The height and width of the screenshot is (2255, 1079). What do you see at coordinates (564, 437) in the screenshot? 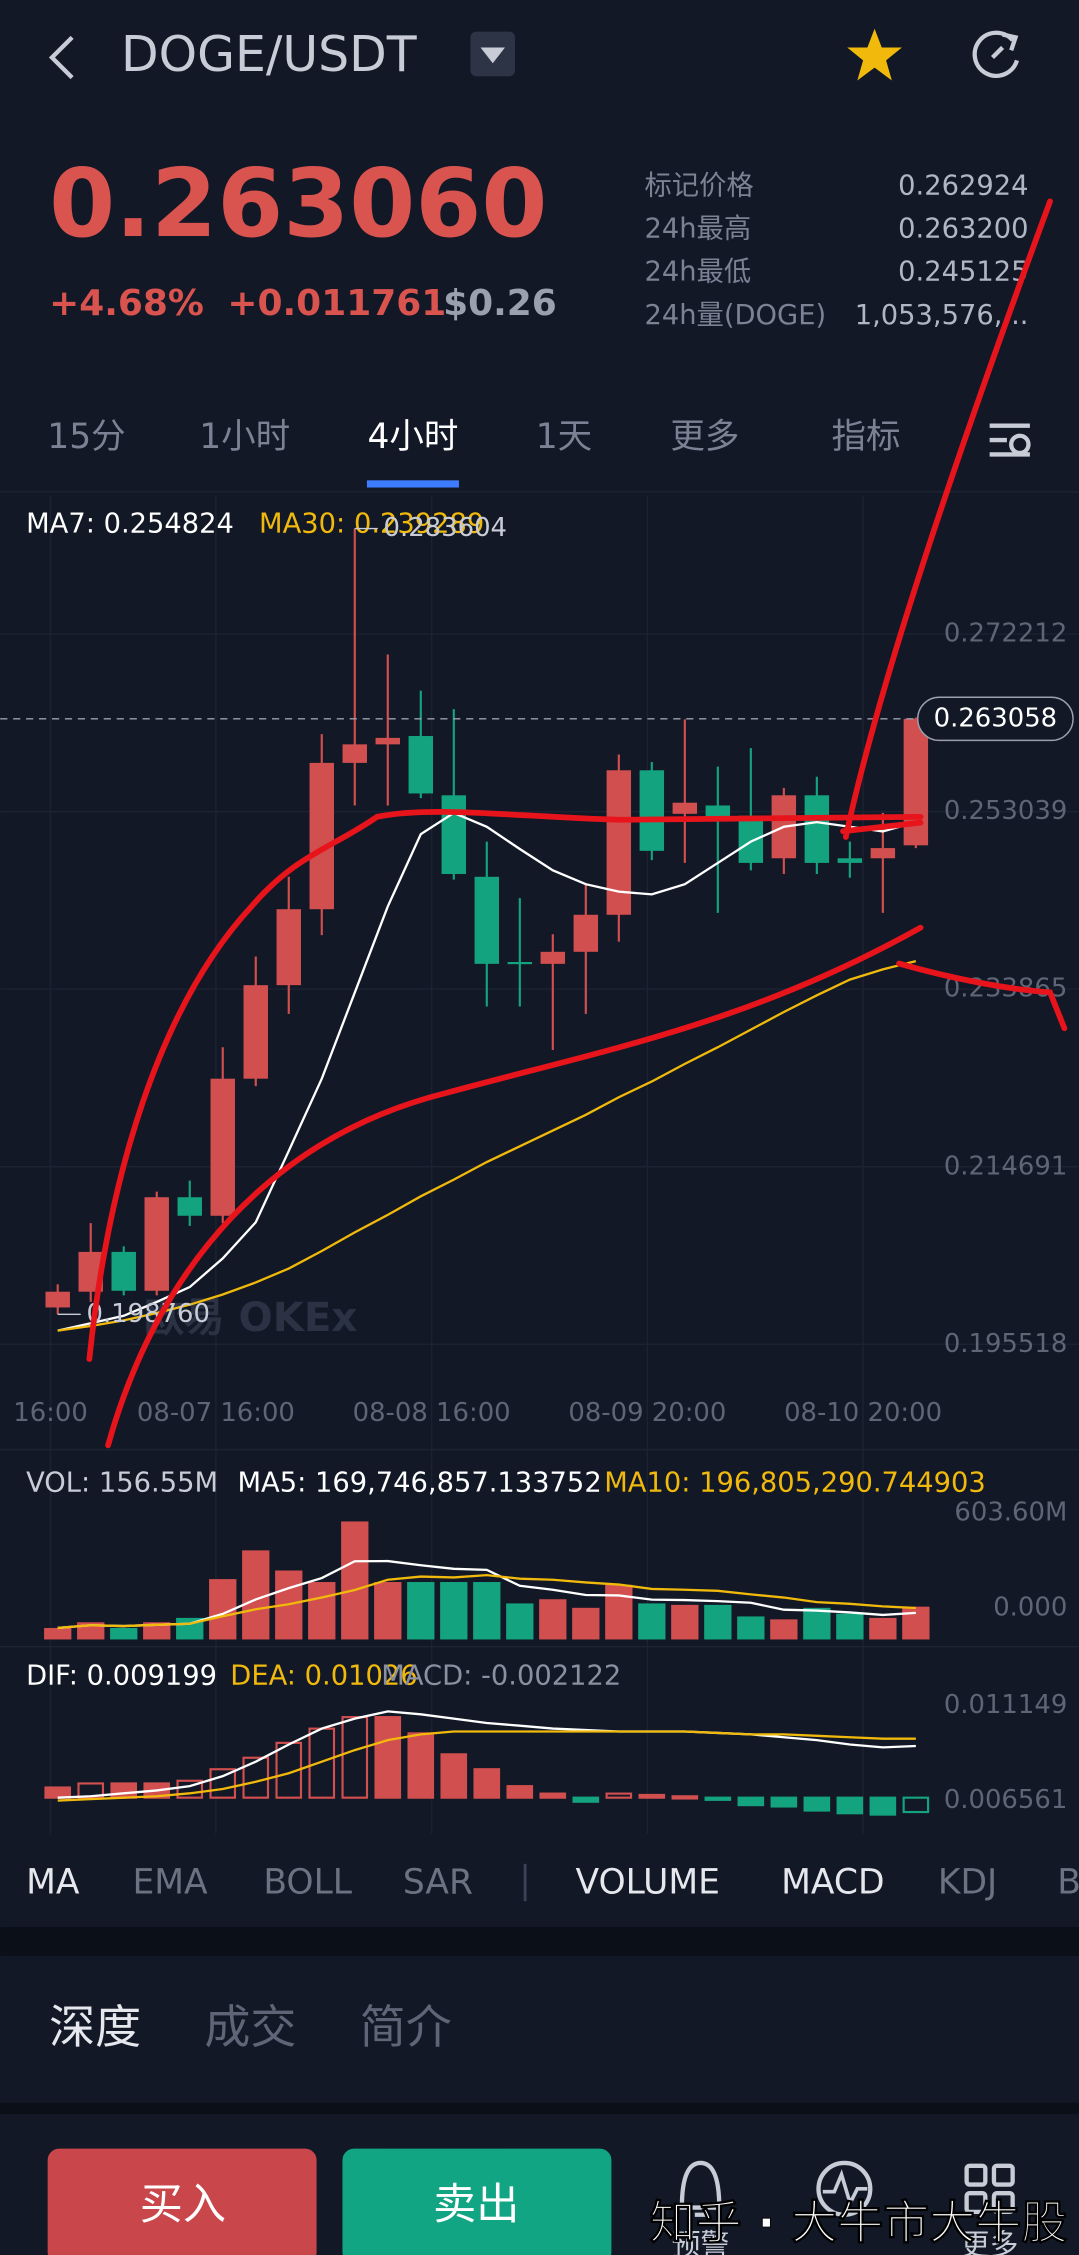
I see `interval-tab: 1天` at bounding box center [564, 437].